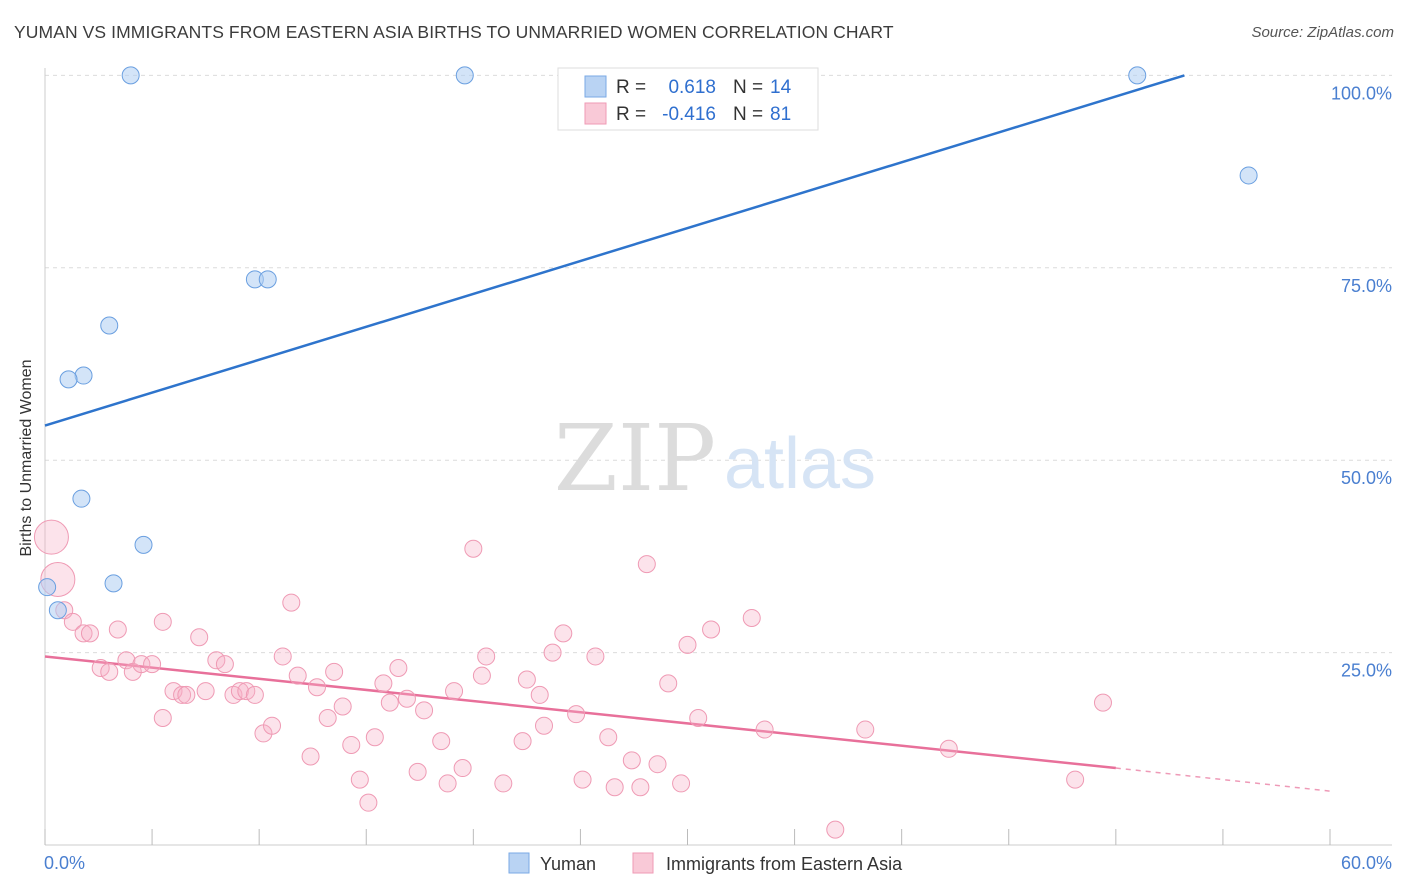  I want to click on y-tick-label: 100.0%, so click(1361, 93).